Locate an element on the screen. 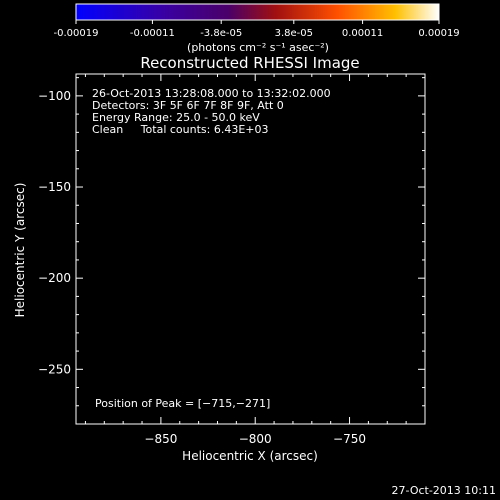 Image resolution: width=500 pixels, height=500 pixels. colorbar-tick-label: -0.00011 is located at coordinates (152, 33).